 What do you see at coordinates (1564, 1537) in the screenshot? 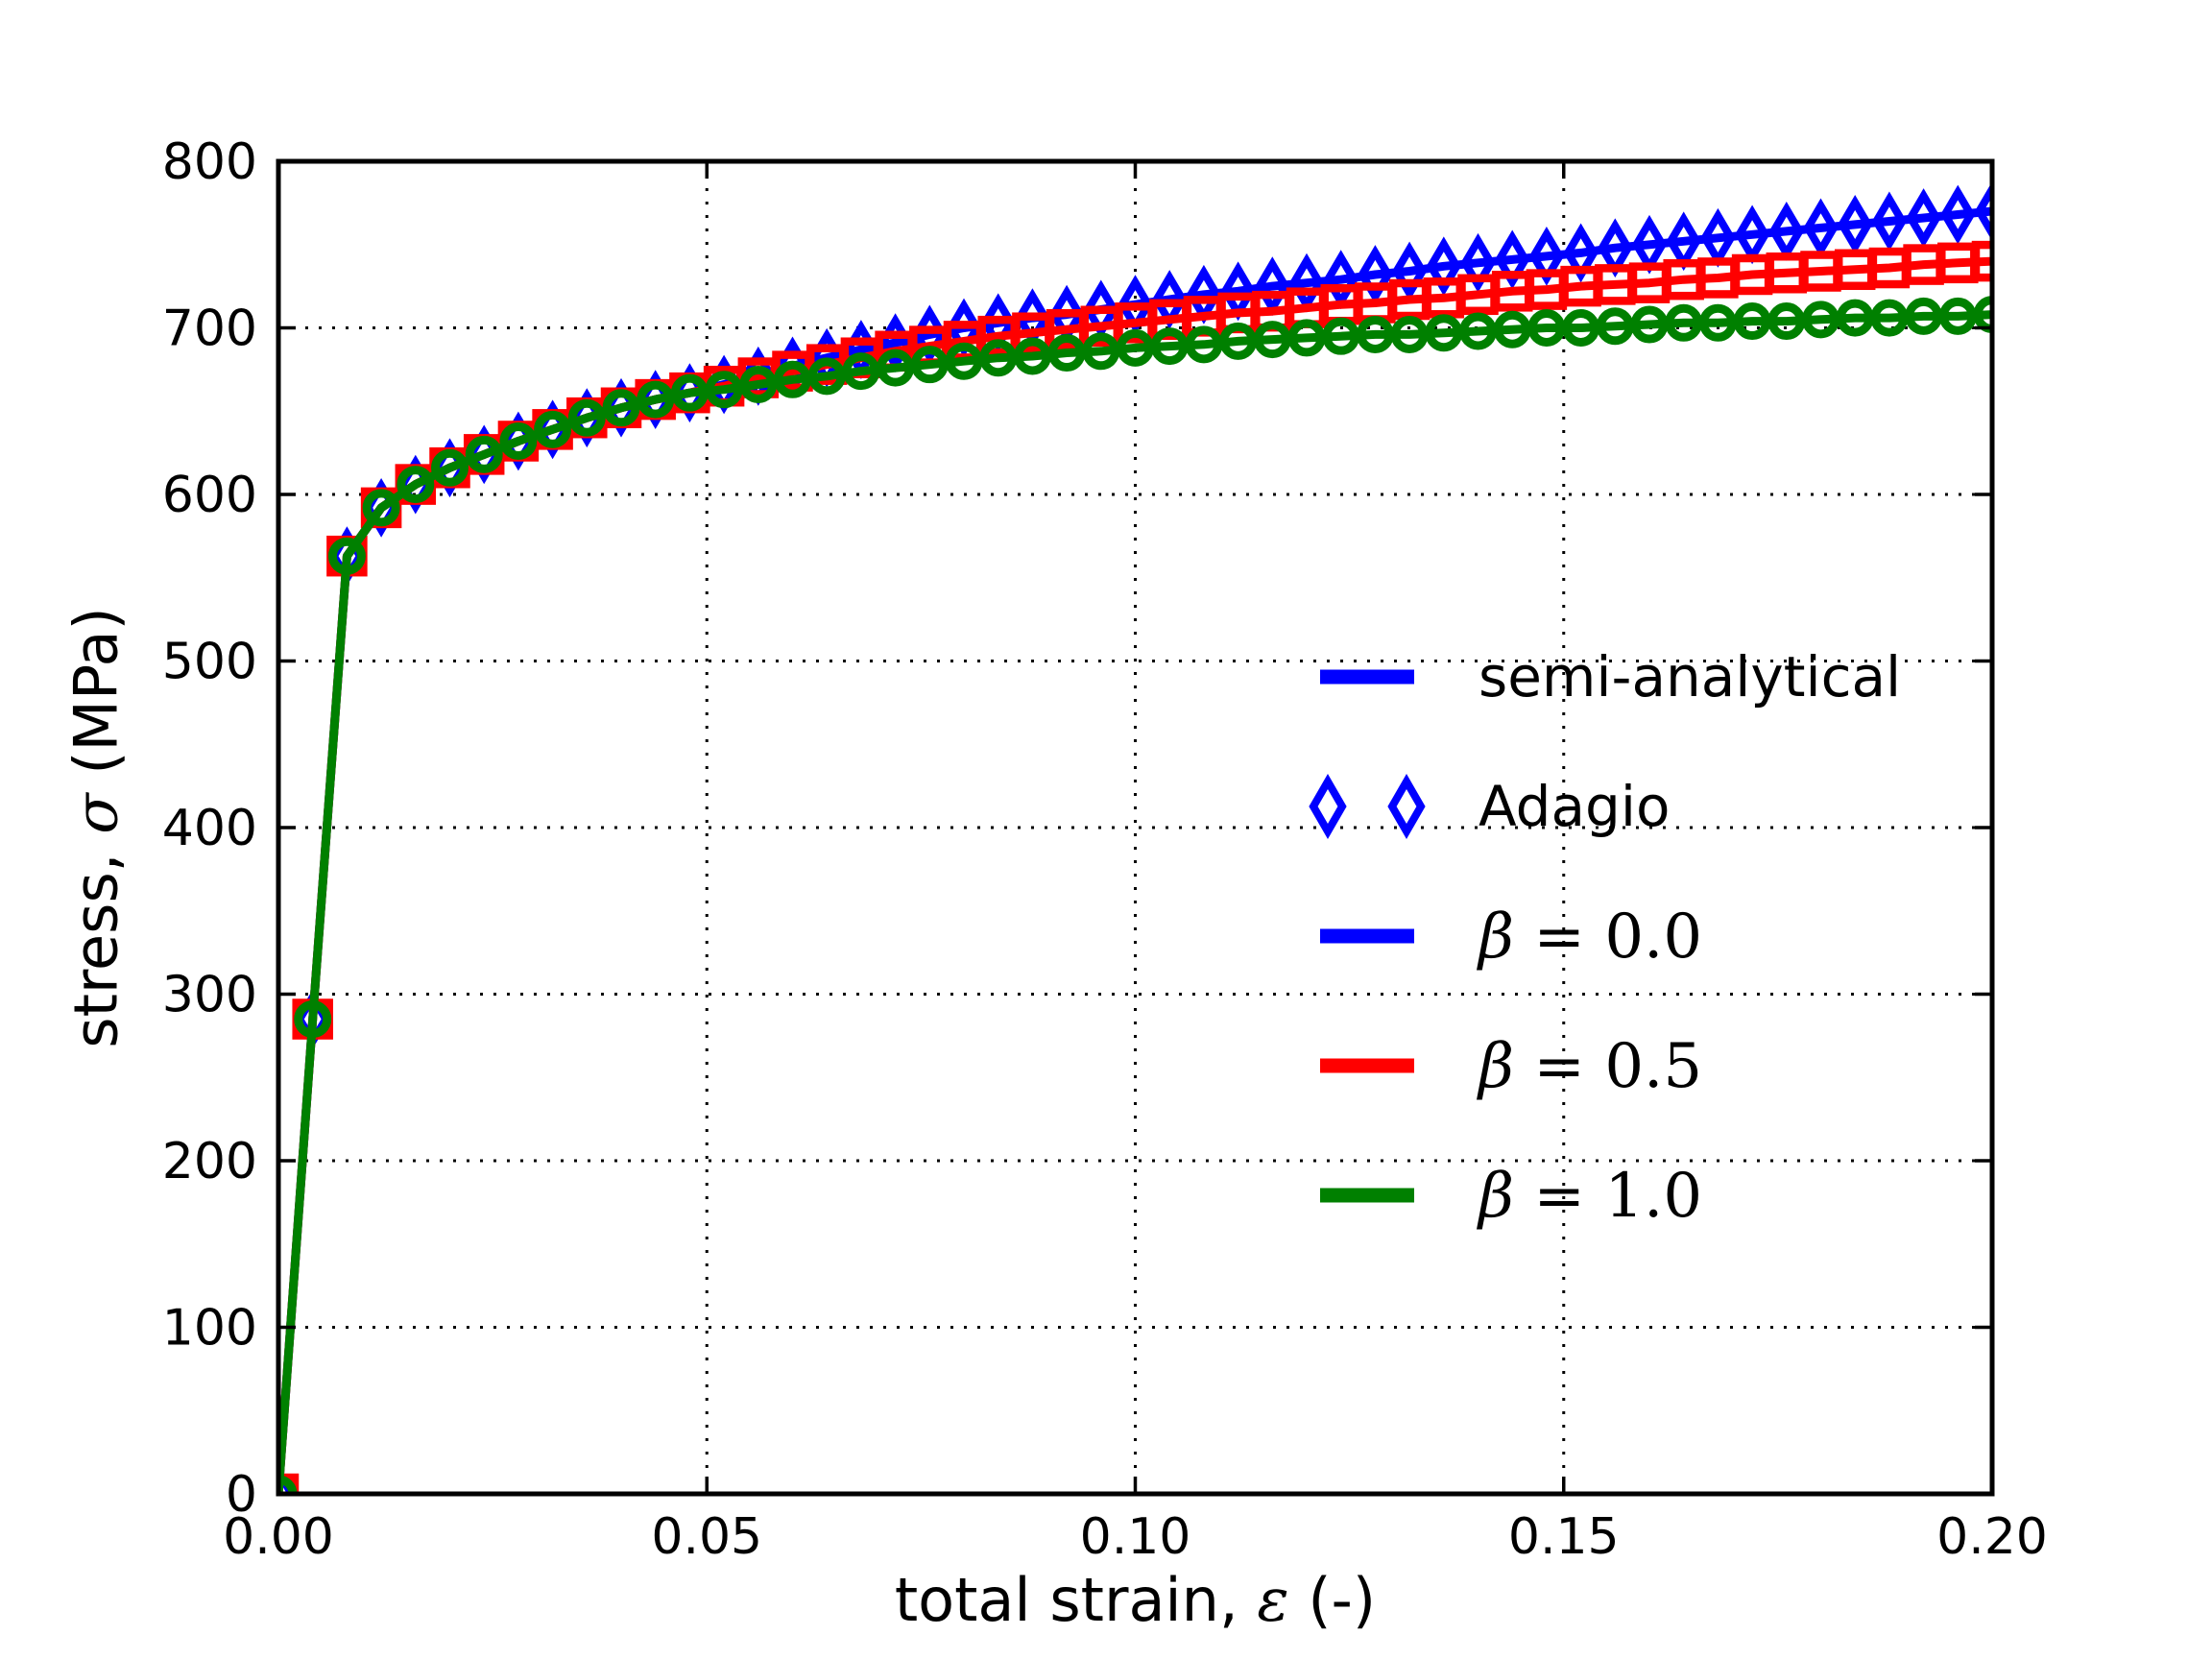
I see `x-tick-label-0.15: 0.15` at bounding box center [1564, 1537].